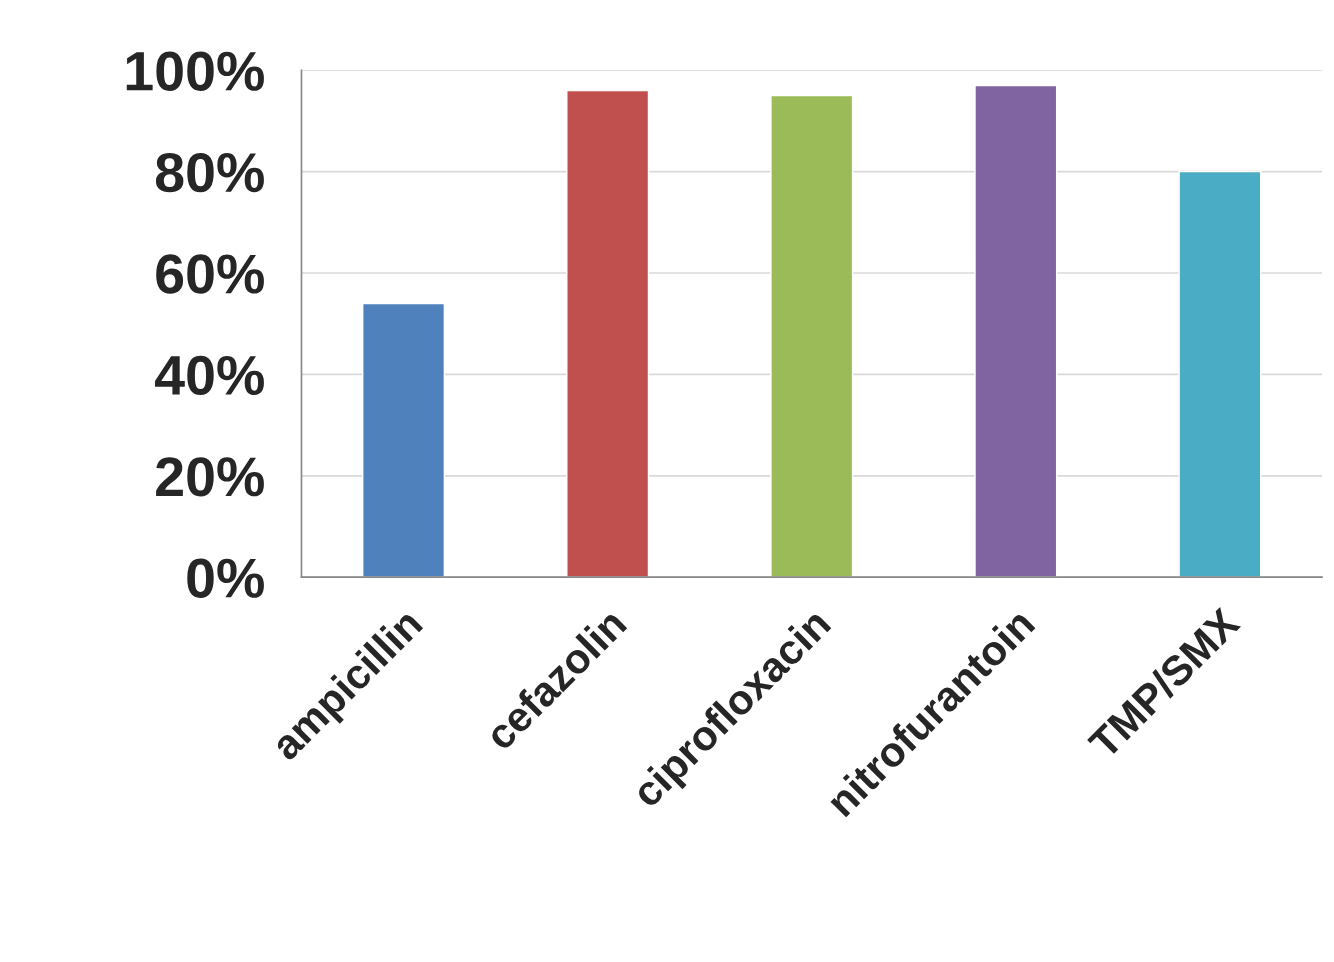 Image resolution: width=1334 pixels, height=962 pixels. What do you see at coordinates (210, 274) in the screenshot?
I see `y-tick-label: 60%` at bounding box center [210, 274].